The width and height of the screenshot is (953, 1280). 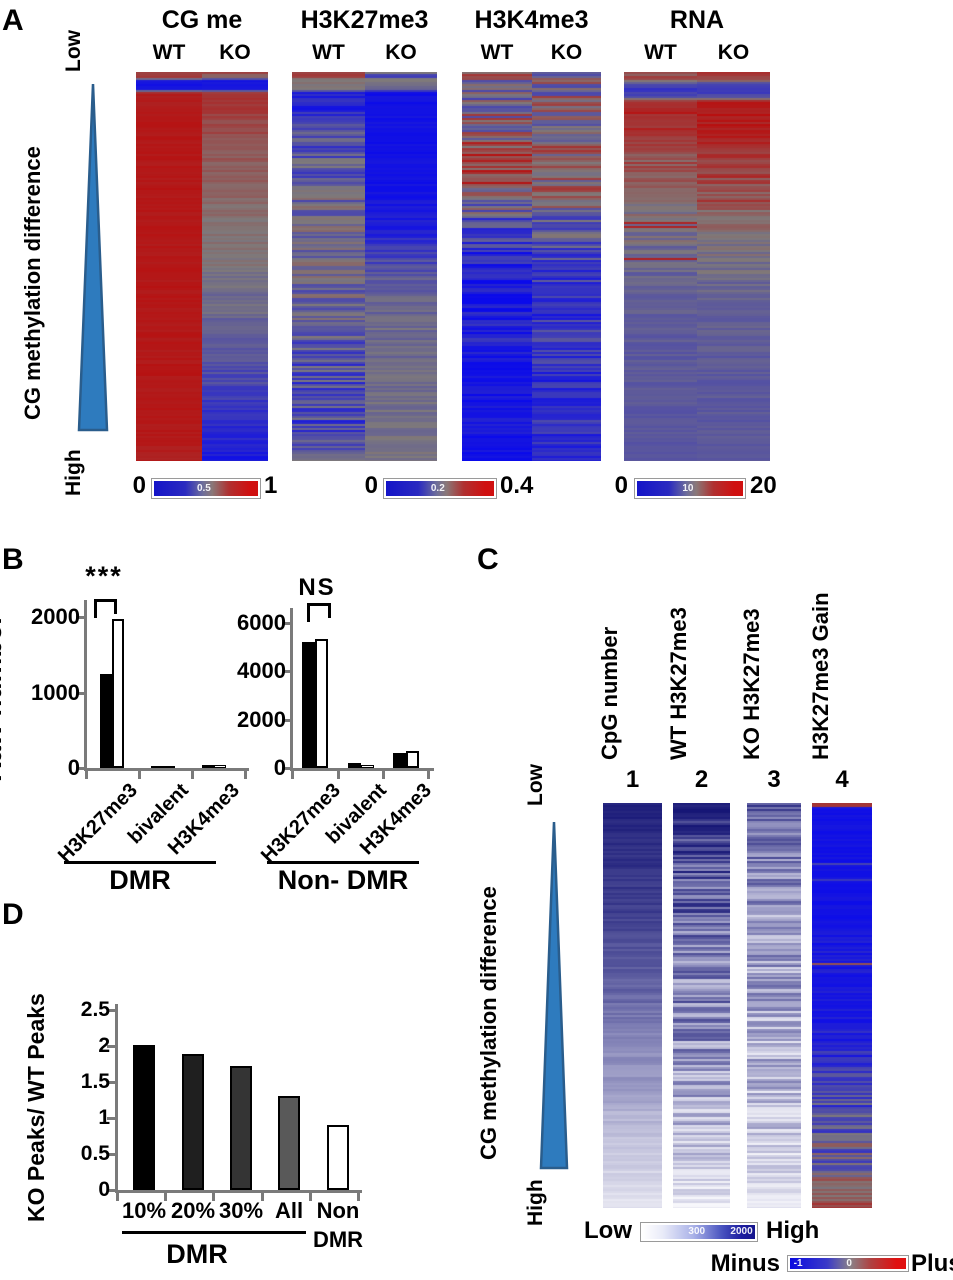 I want to click on x-category-label: 30%, so click(x=241, y=1210).